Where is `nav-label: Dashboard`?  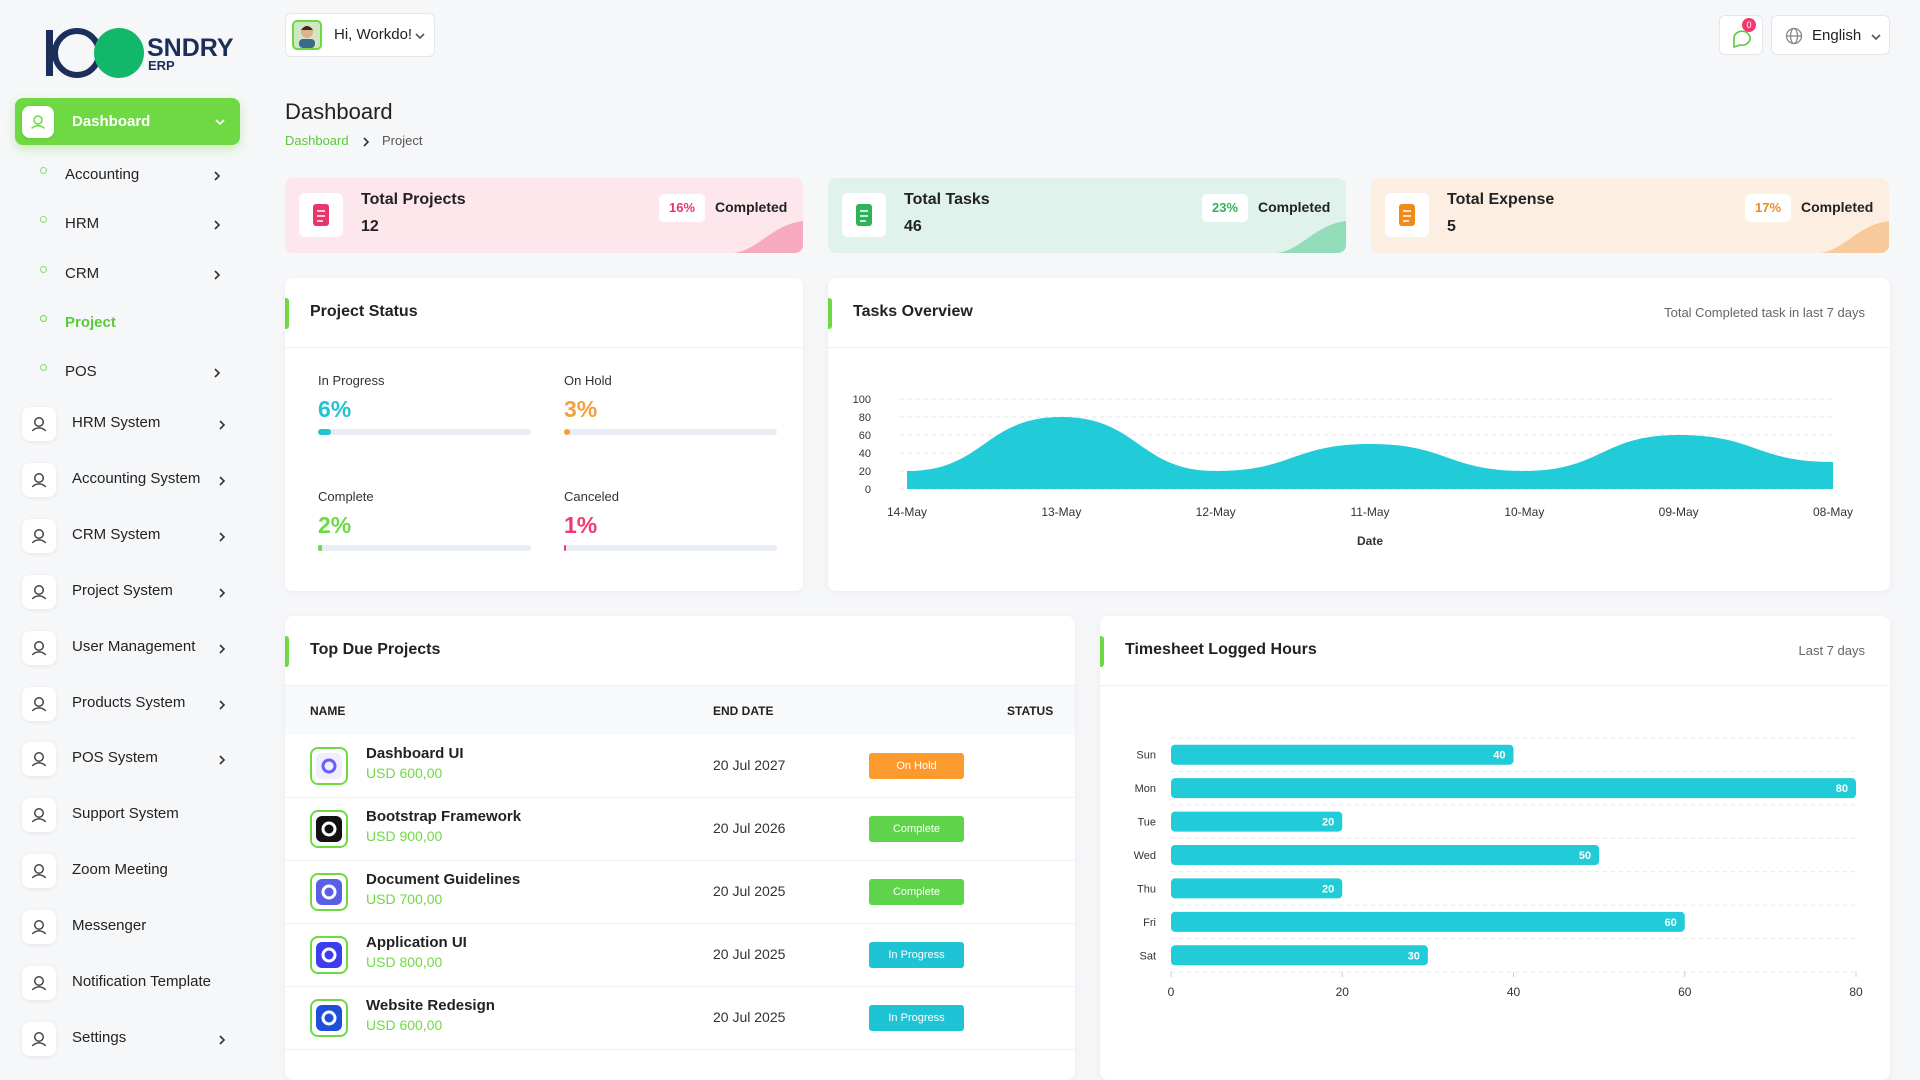
nav-label: Dashboard is located at coordinates (111, 121).